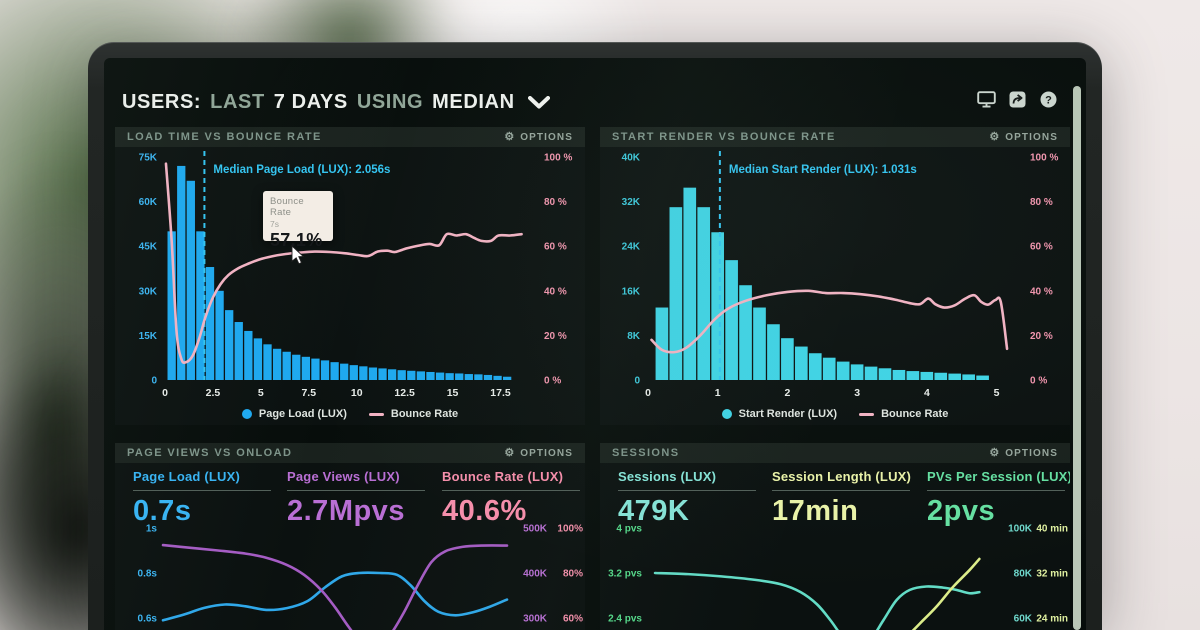  I want to click on stat-bounce-rate: Bounce Rate (LUX) 40.6%, so click(513, 498).